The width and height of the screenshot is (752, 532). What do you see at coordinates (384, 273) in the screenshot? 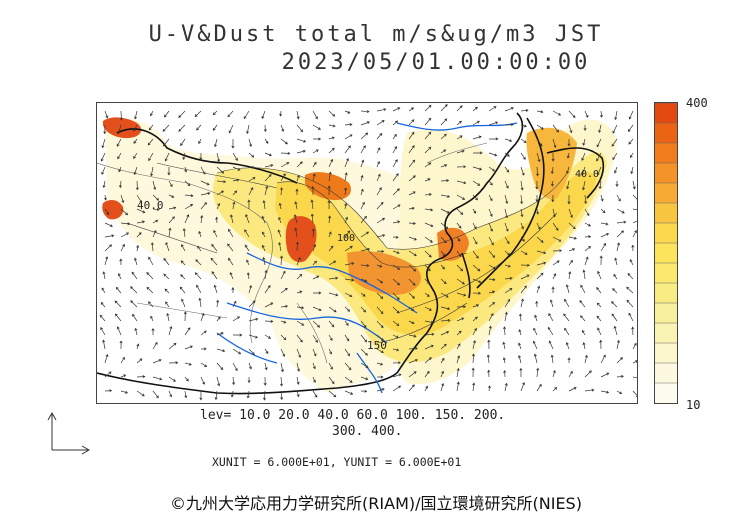
I see `dust-hotspot-central` at bounding box center [384, 273].